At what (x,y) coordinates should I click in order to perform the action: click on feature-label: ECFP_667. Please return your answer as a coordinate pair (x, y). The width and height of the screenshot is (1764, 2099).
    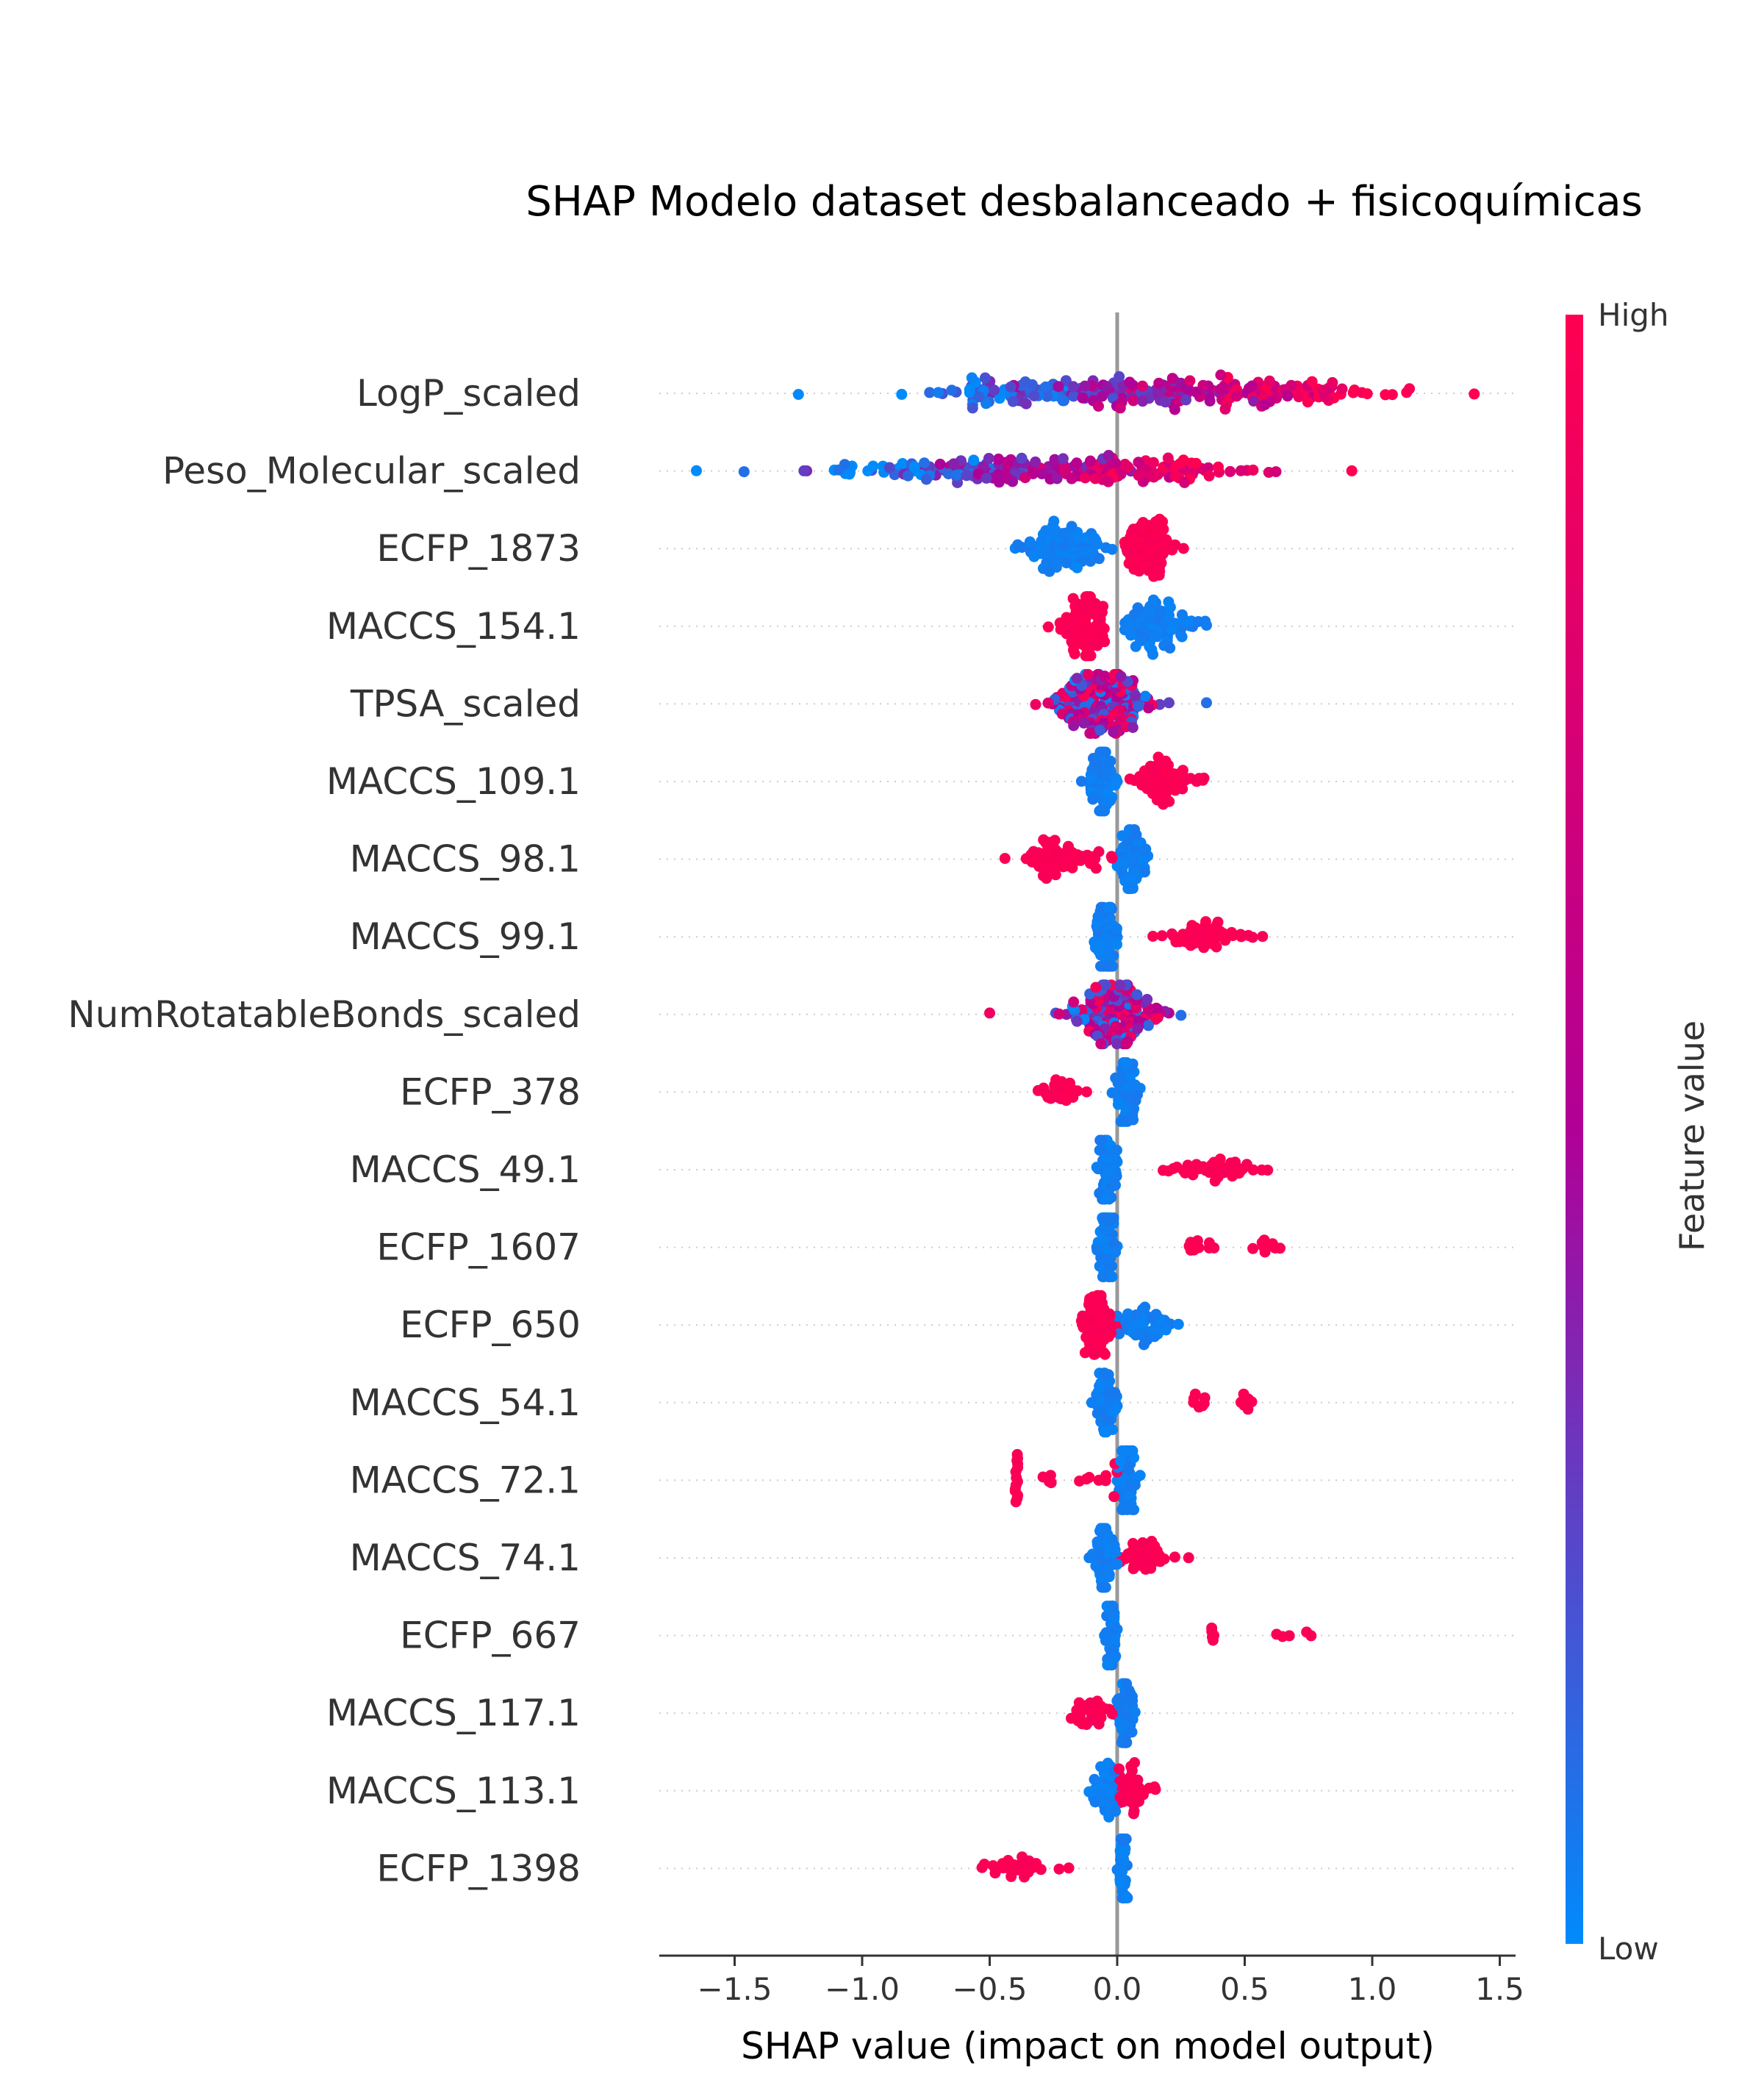
    Looking at the image, I should click on (490, 1636).